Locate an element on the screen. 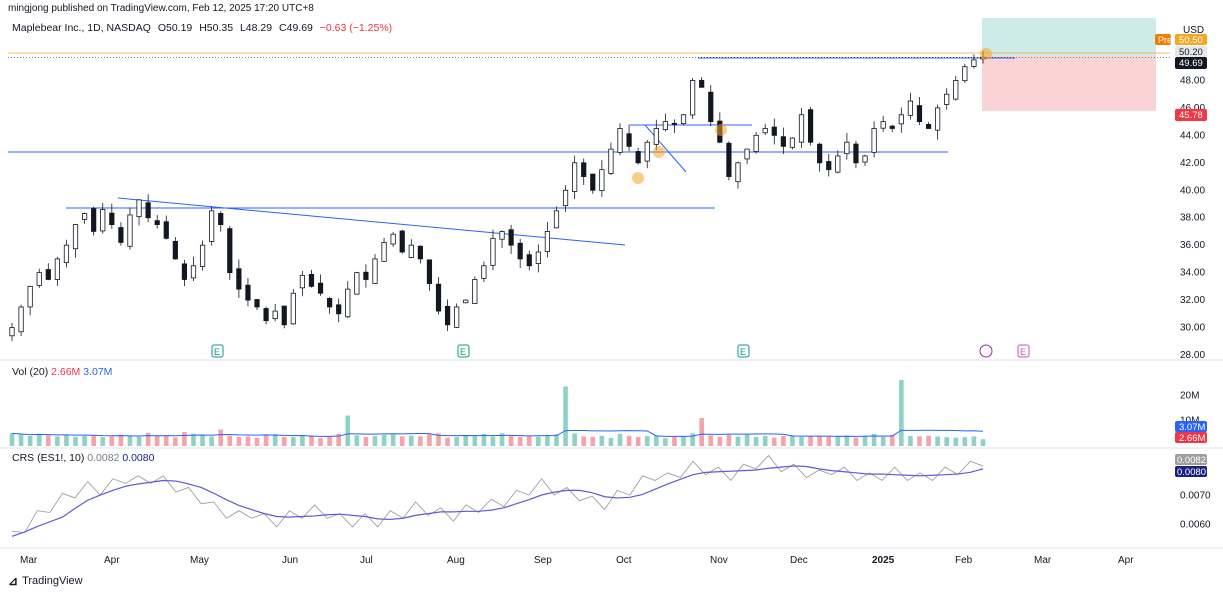 Image resolution: width=1223 pixels, height=592 pixels. currency-label: USD is located at coordinates (1194, 30).